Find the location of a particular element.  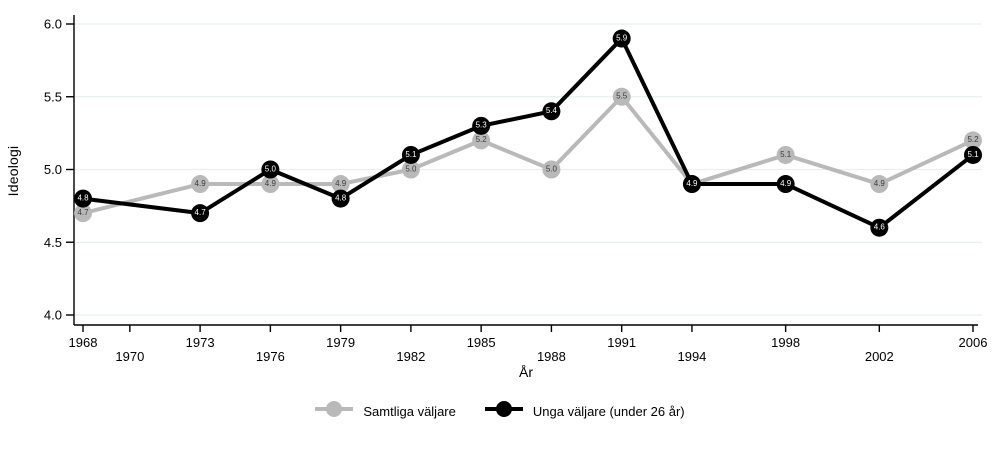

data-label: 5.9 is located at coordinates (622, 37).